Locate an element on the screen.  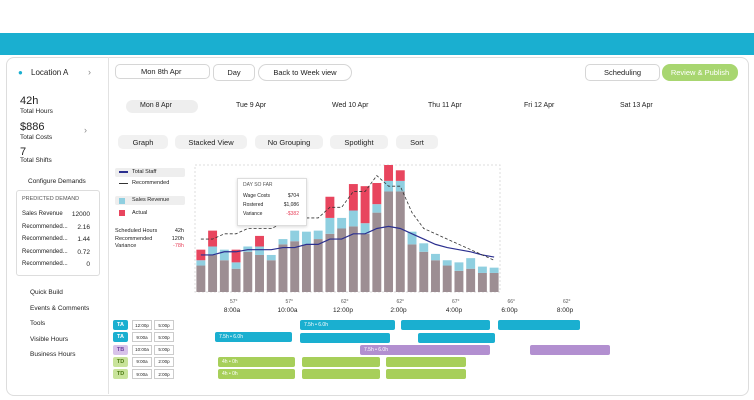
toolbar-button: Graph is located at coordinates (143, 142).